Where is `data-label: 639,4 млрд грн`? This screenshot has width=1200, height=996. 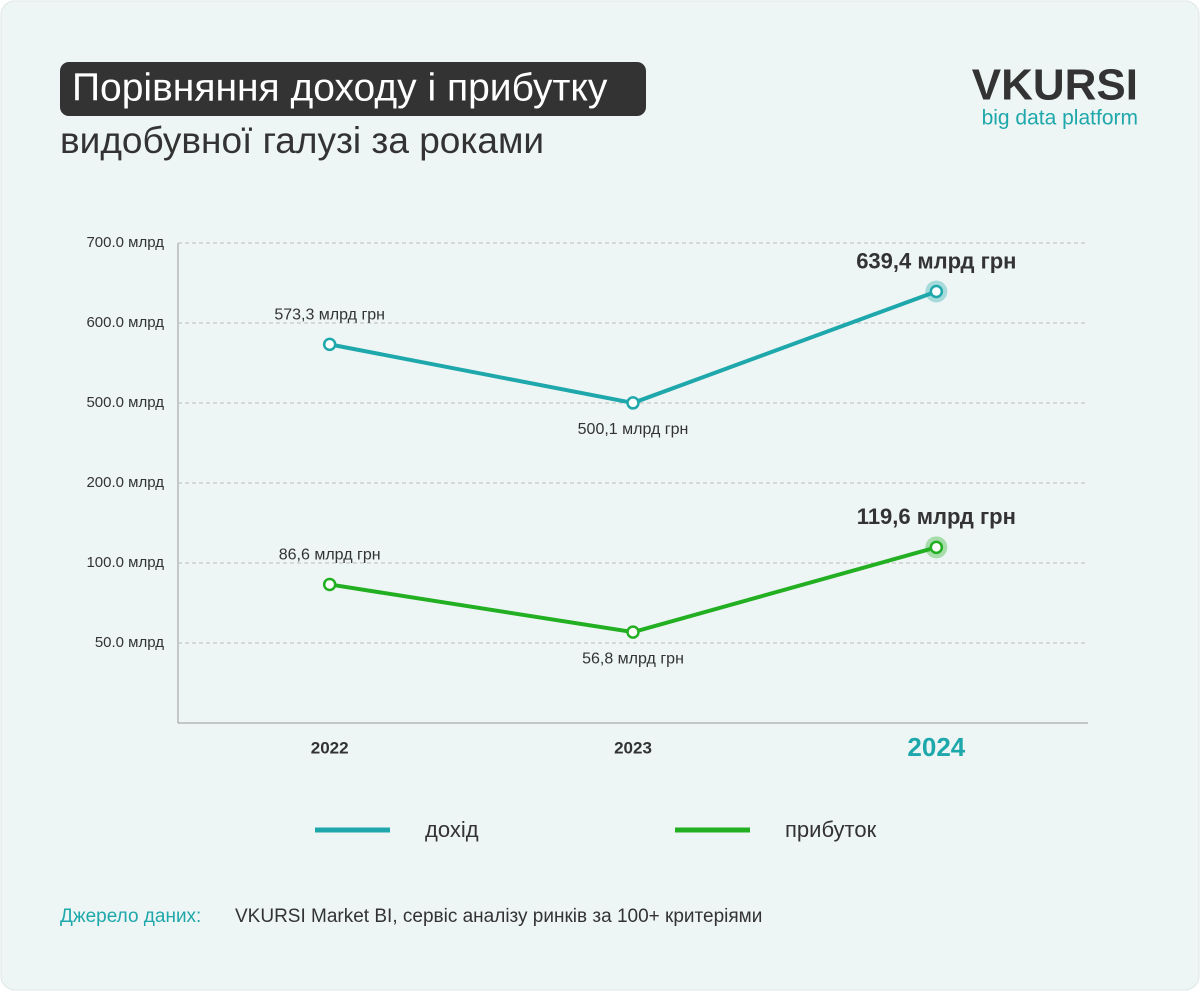 data-label: 639,4 млрд грн is located at coordinates (936, 260).